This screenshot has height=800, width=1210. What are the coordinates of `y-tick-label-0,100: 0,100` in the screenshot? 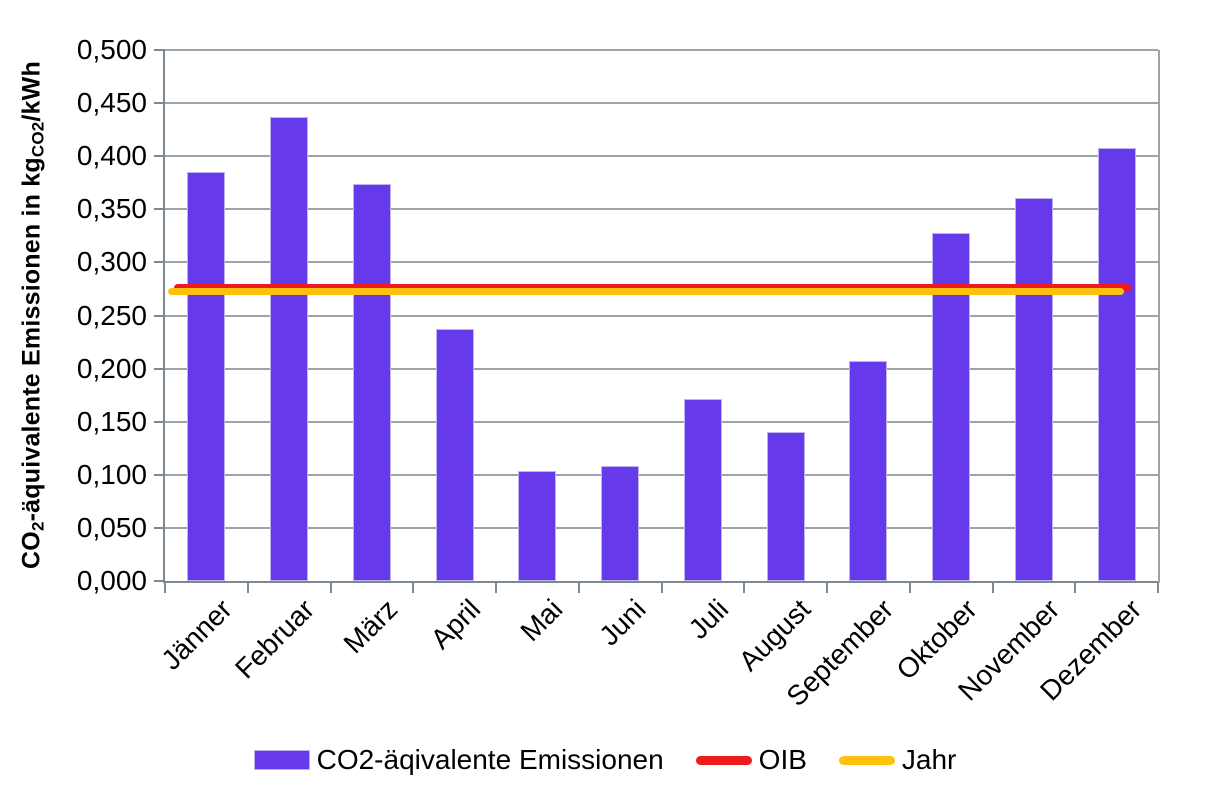 It's located at (111, 474).